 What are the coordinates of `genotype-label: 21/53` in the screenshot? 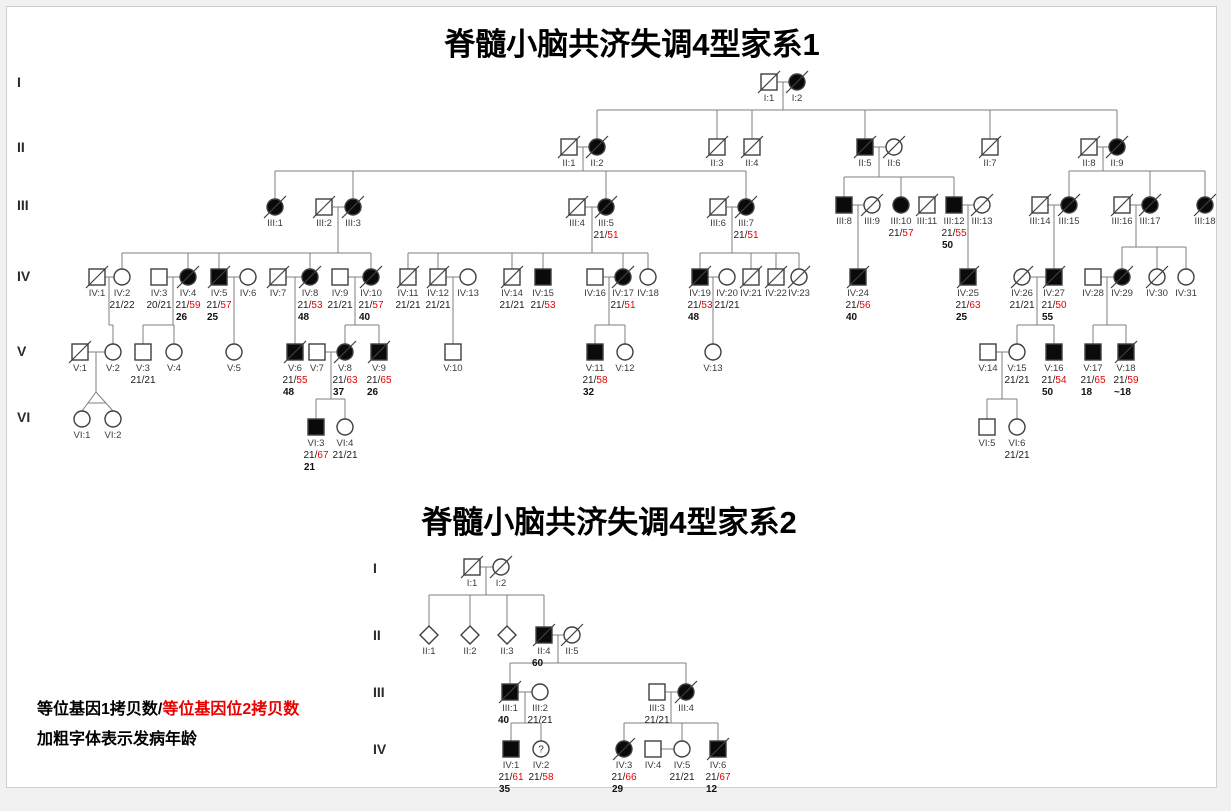 It's located at (309, 305).